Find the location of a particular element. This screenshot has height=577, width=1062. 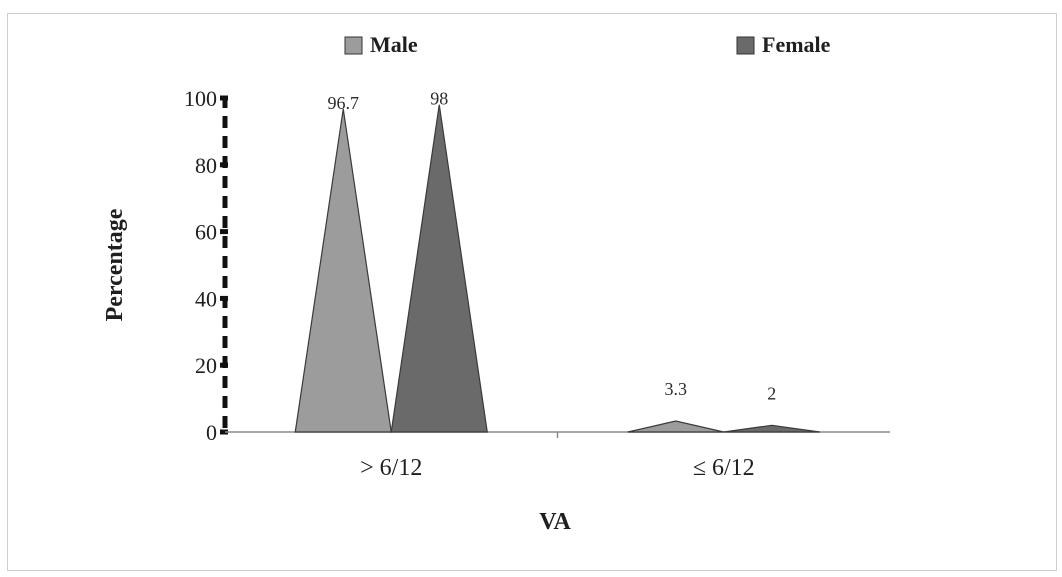

legend: Male Female is located at coordinates (587, 44).